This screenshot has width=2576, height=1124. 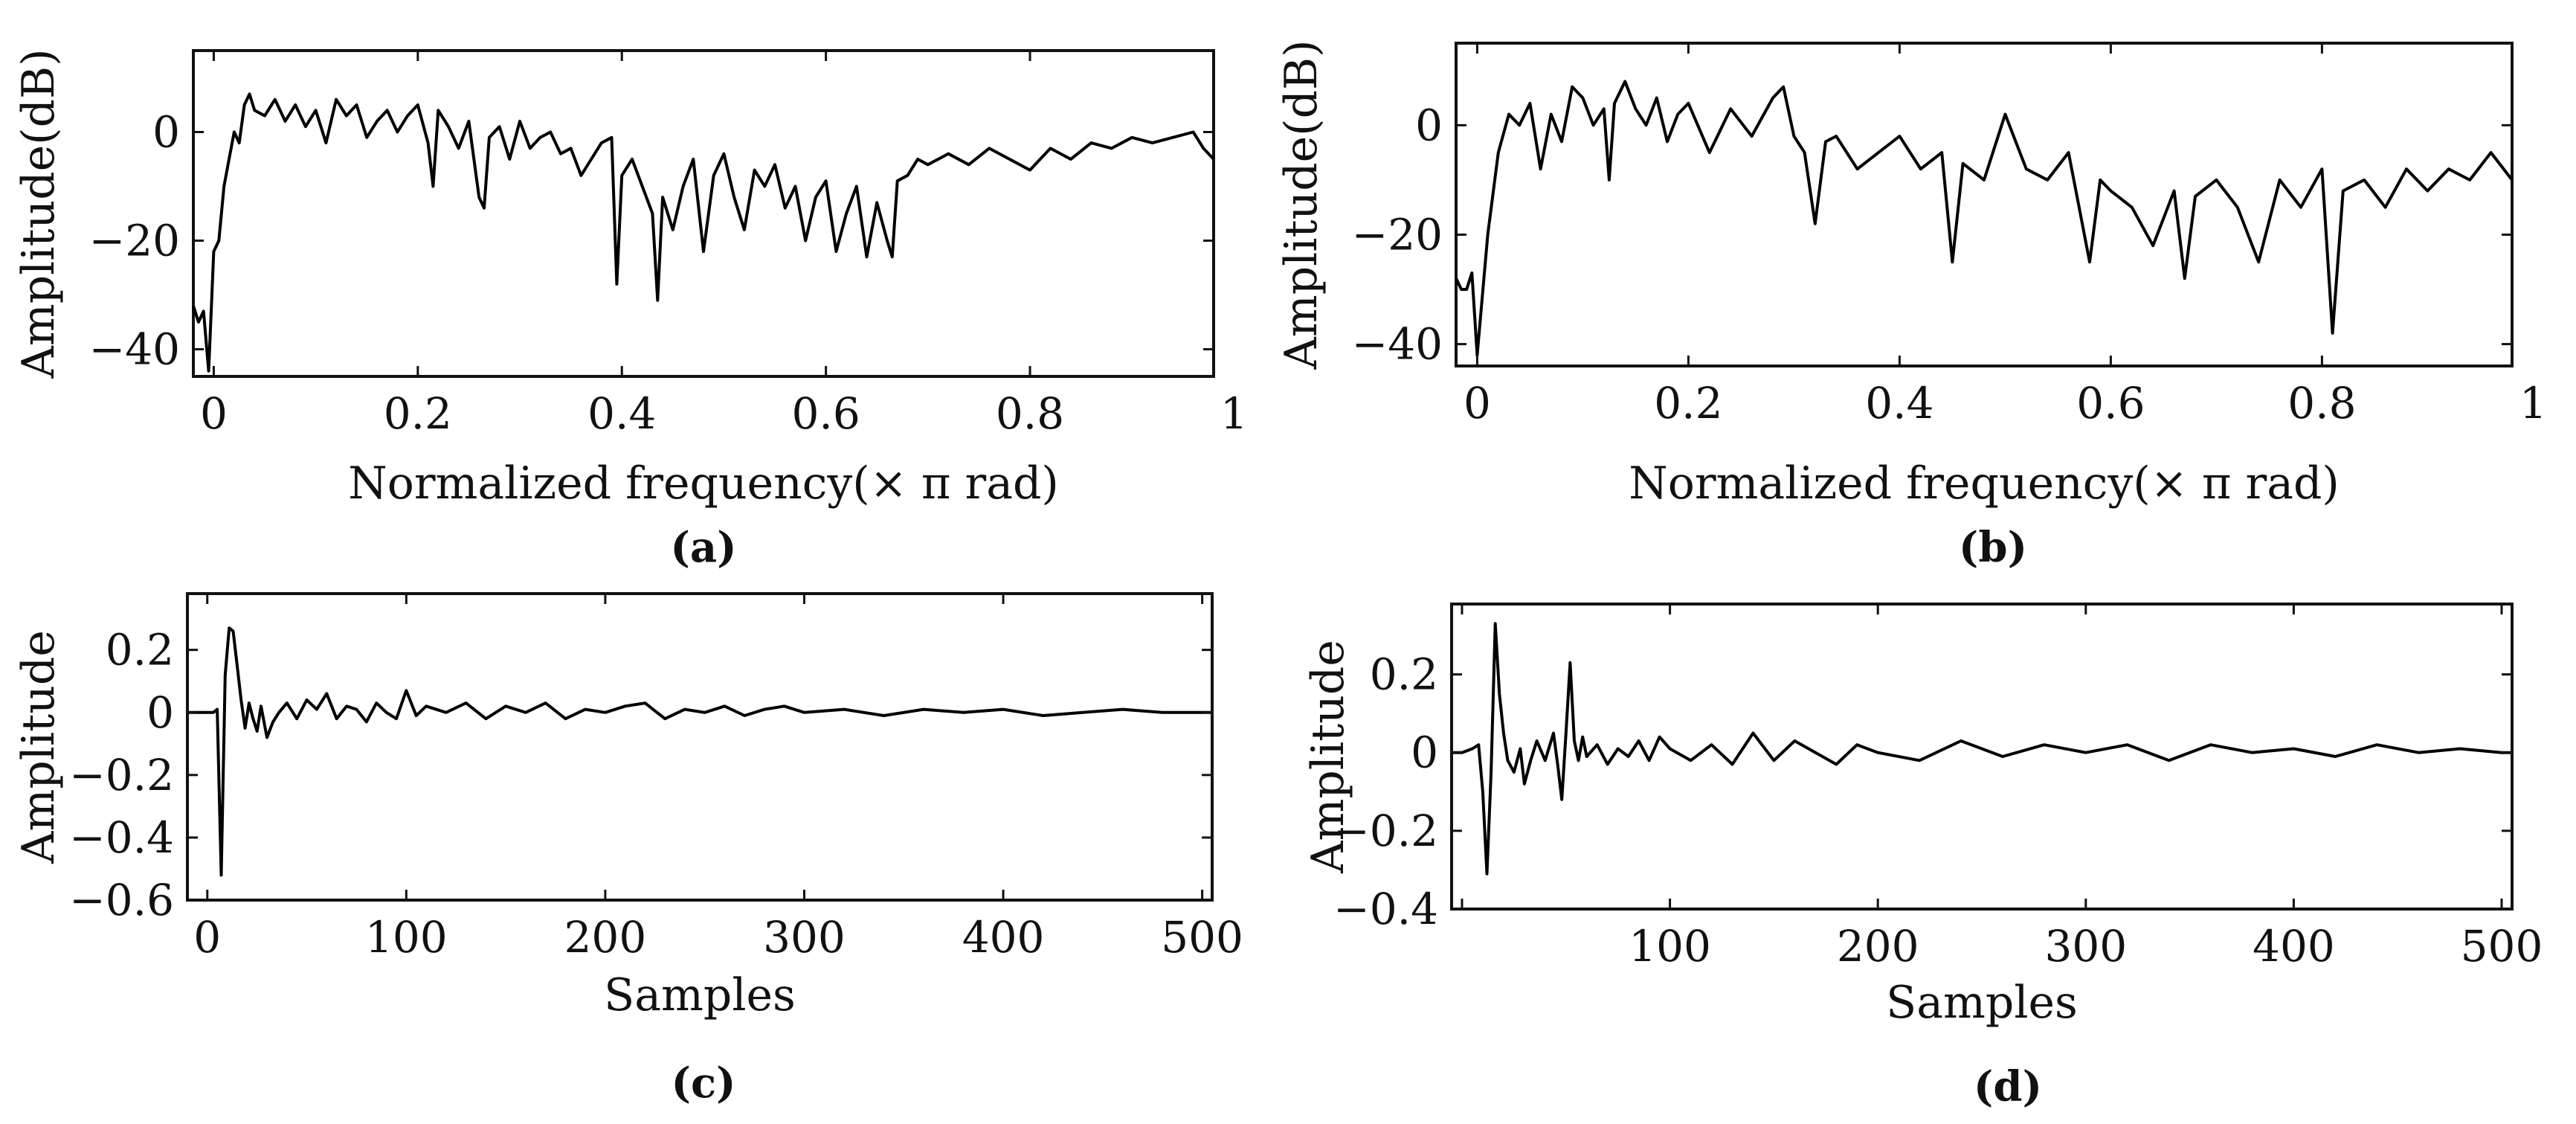 What do you see at coordinates (1688, 403) in the screenshot?
I see `x-tick-label-b: 0.2` at bounding box center [1688, 403].